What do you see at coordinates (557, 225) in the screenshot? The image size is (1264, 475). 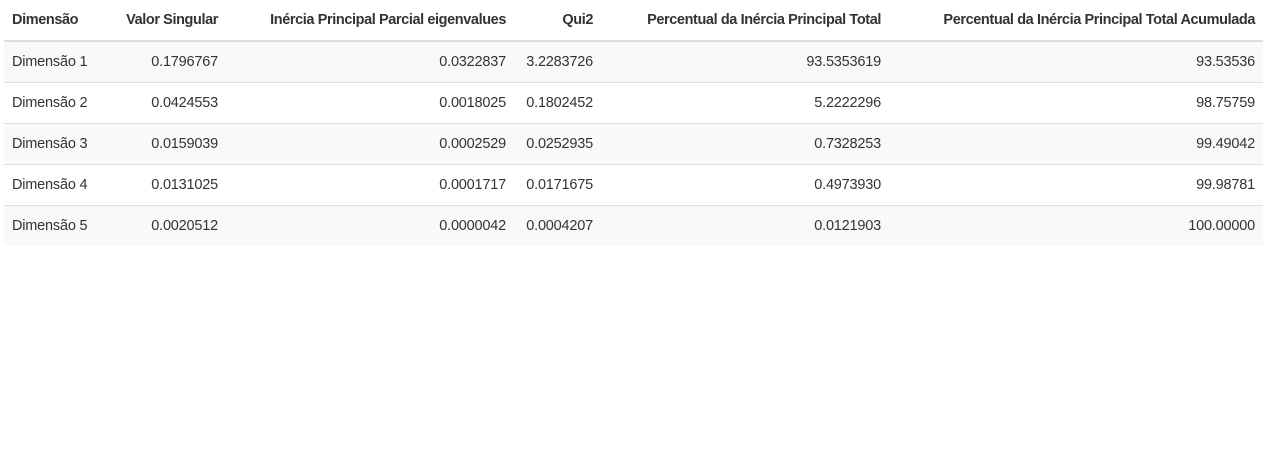 I see `cell-qui2: 0.0004207` at bounding box center [557, 225].